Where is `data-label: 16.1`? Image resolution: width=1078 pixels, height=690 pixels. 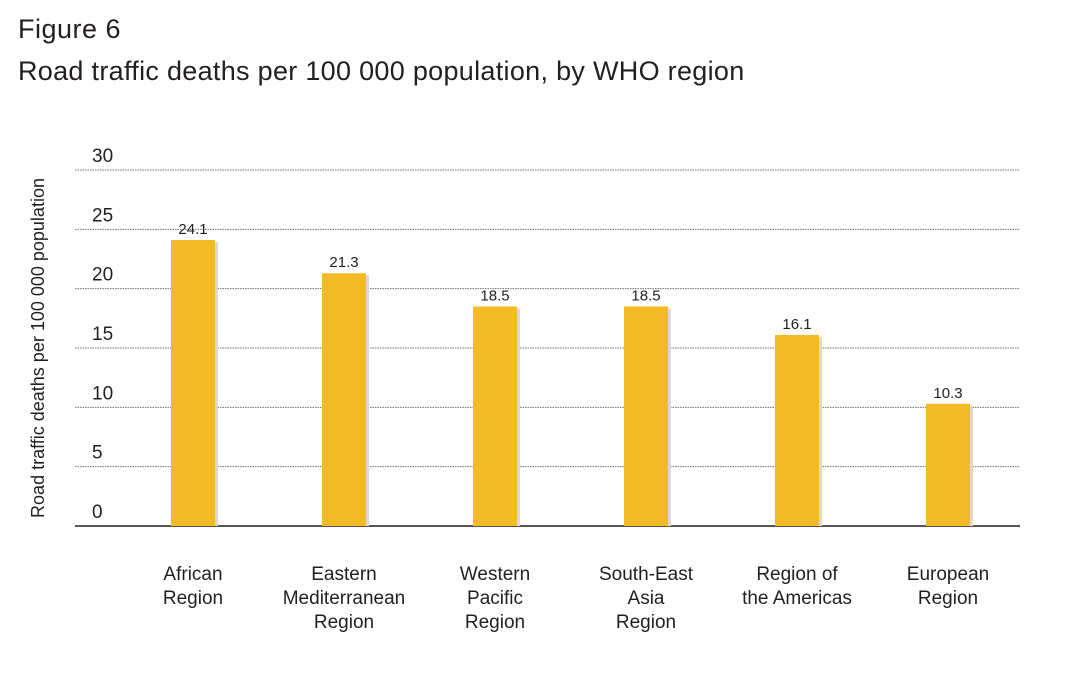
data-label: 16.1 is located at coordinates (796, 324).